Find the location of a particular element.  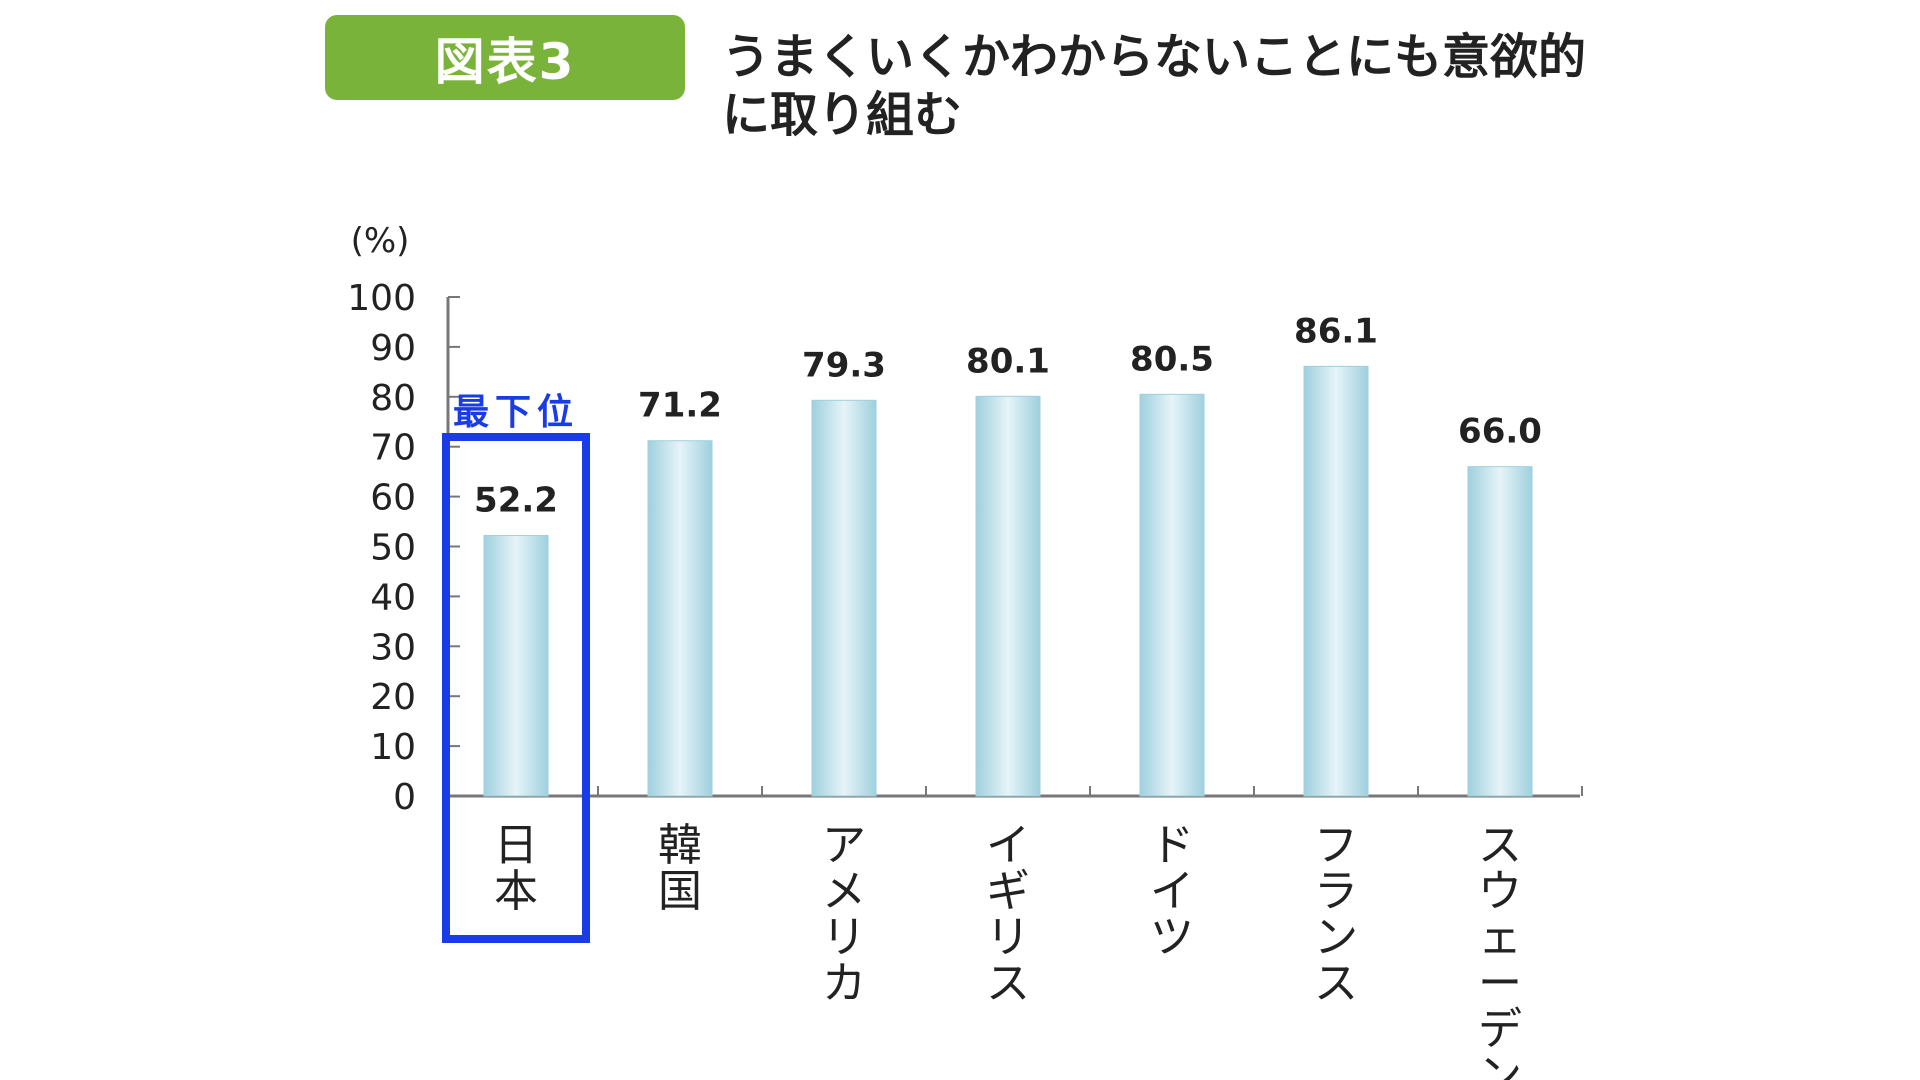

bar-value-label: 86.1 is located at coordinates (1336, 331).